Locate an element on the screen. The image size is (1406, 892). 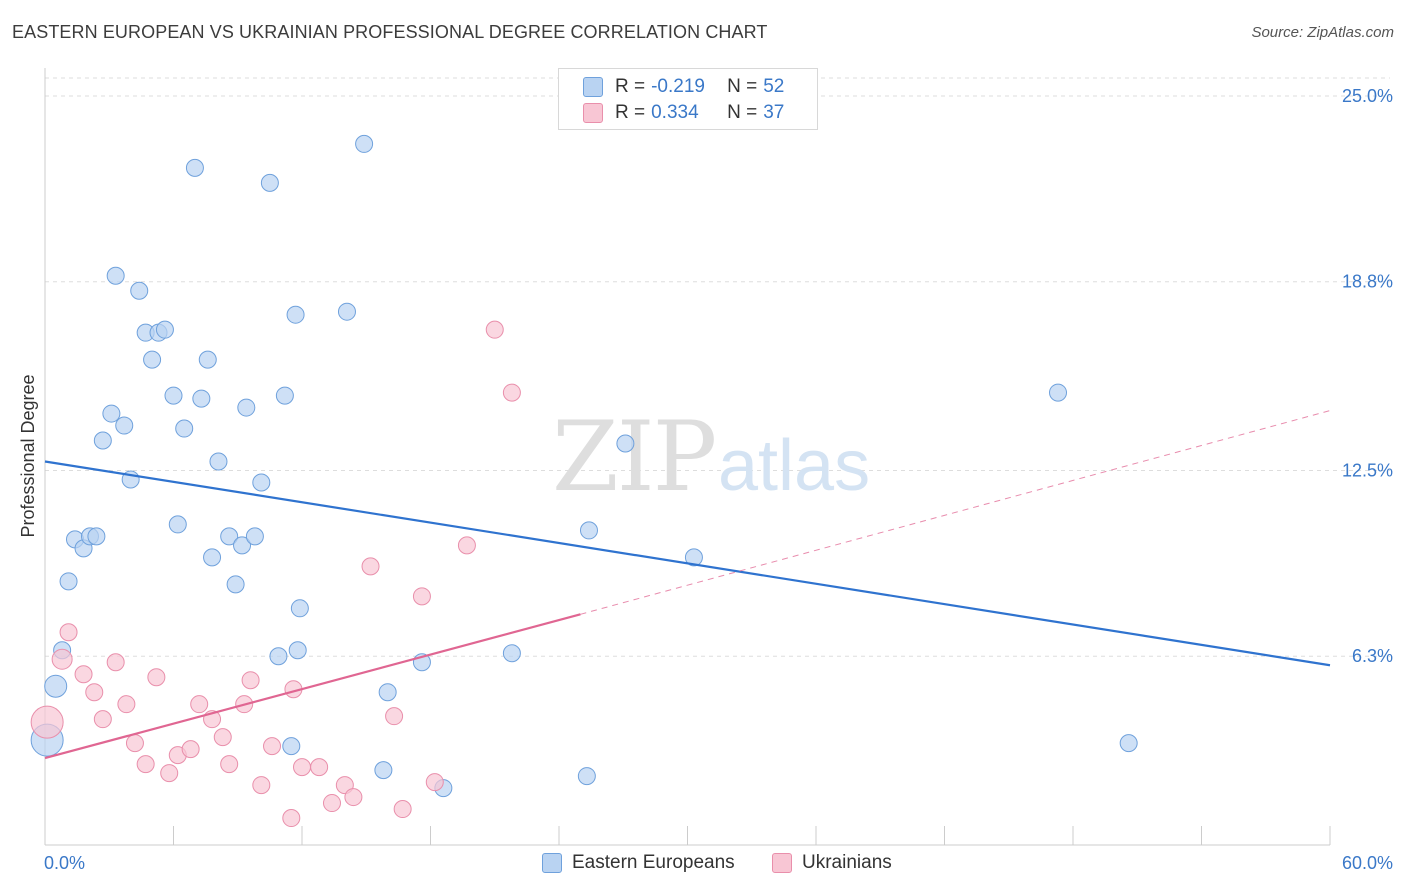
watermark-atlas: atlas is located at coordinates (794, 466).